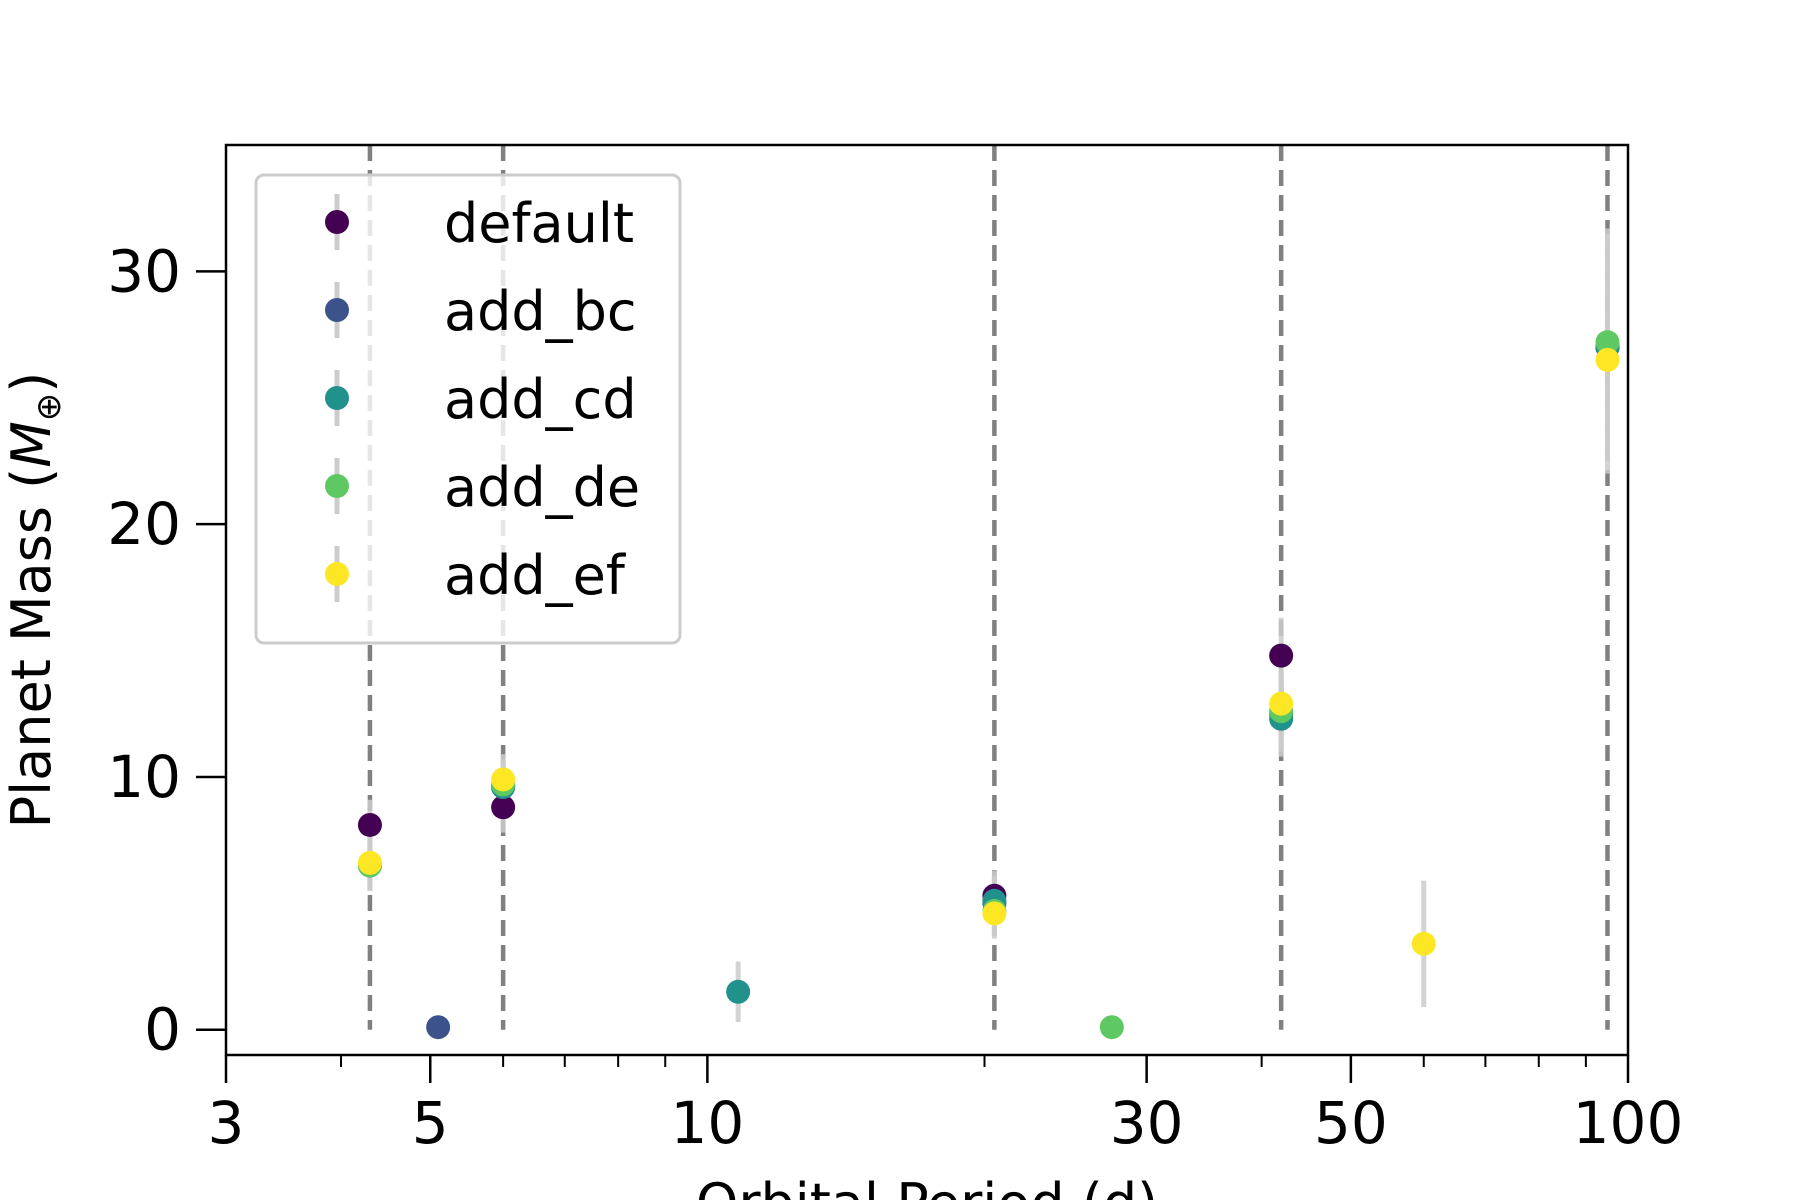  What do you see at coordinates (738, 991) in the screenshot?
I see `data-point-add-cd` at bounding box center [738, 991].